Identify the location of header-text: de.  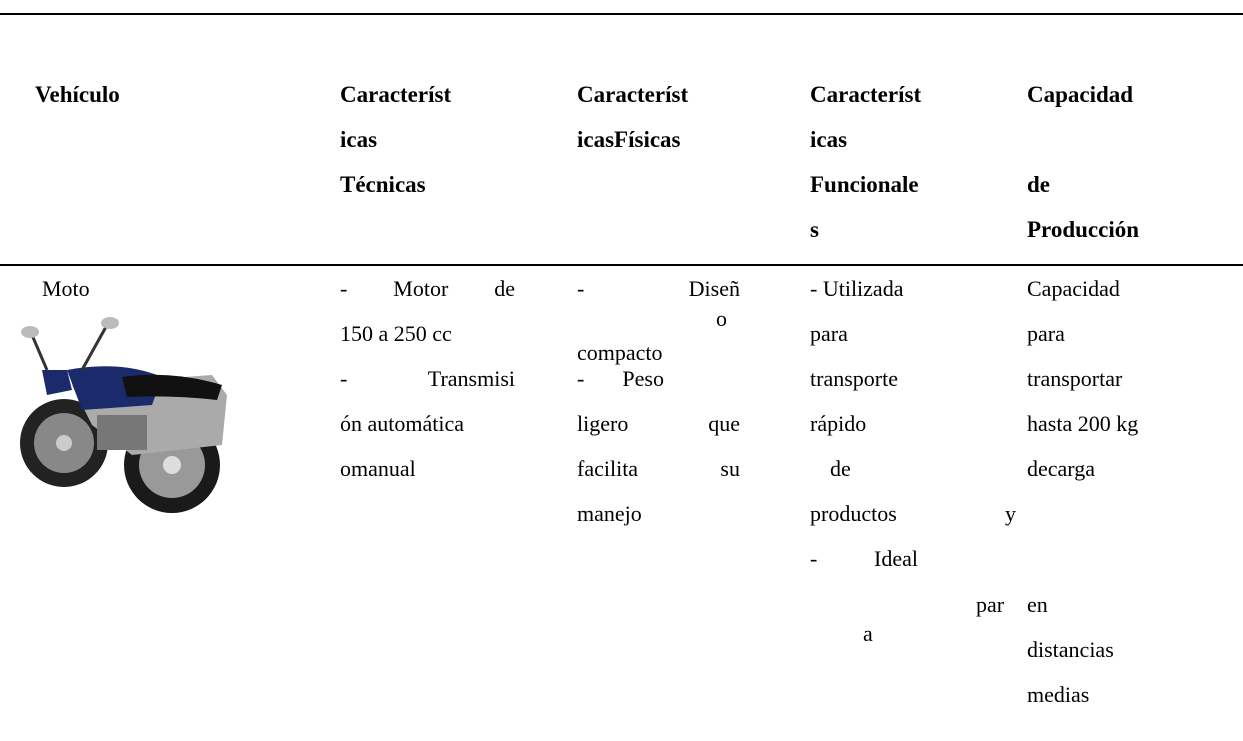
(1038, 184).